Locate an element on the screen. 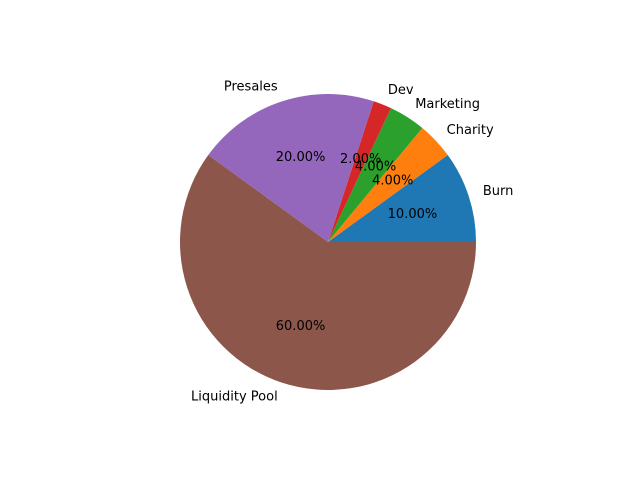 This screenshot has width=640, height=484. slice-label-marketing: Marketing is located at coordinates (447, 104).